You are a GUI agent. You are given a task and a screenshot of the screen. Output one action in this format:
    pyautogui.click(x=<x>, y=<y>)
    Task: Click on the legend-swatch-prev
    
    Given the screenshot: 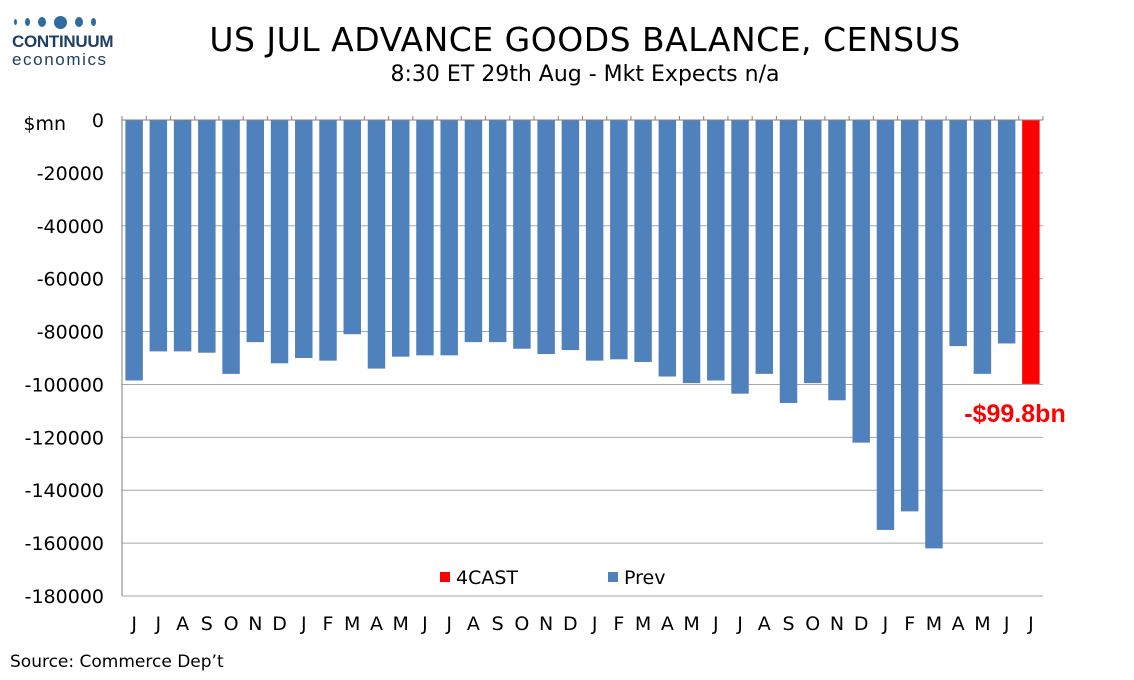 What is the action you would take?
    pyautogui.click(x=613, y=577)
    